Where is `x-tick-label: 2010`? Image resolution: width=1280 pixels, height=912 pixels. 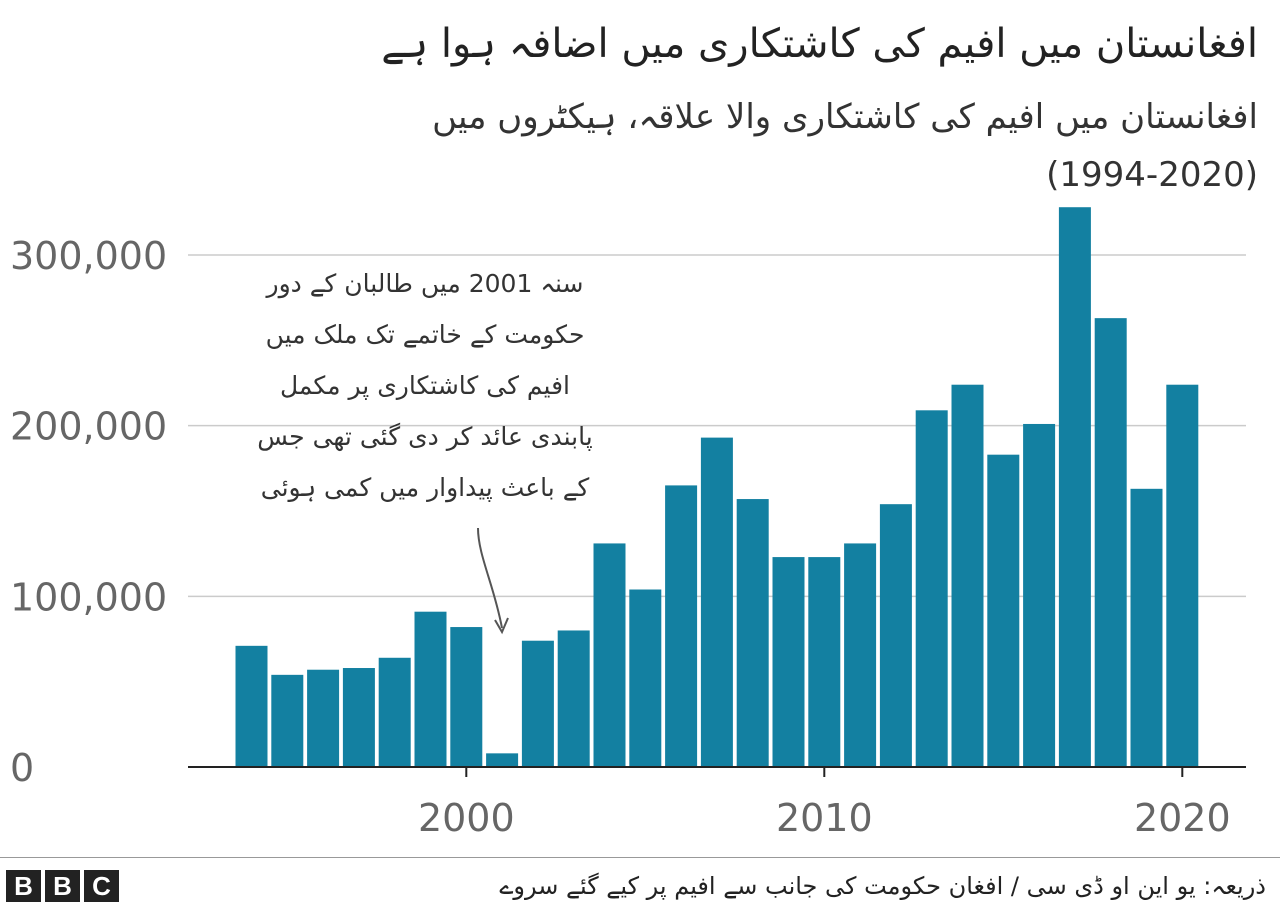
x-tick-label: 2010 is located at coordinates (824, 818).